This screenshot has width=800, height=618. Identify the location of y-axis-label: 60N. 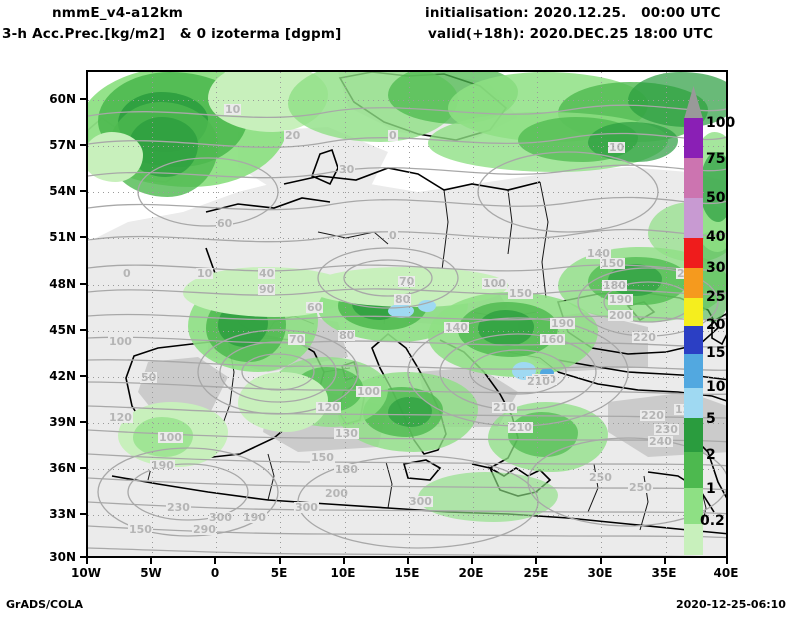
(62, 99).